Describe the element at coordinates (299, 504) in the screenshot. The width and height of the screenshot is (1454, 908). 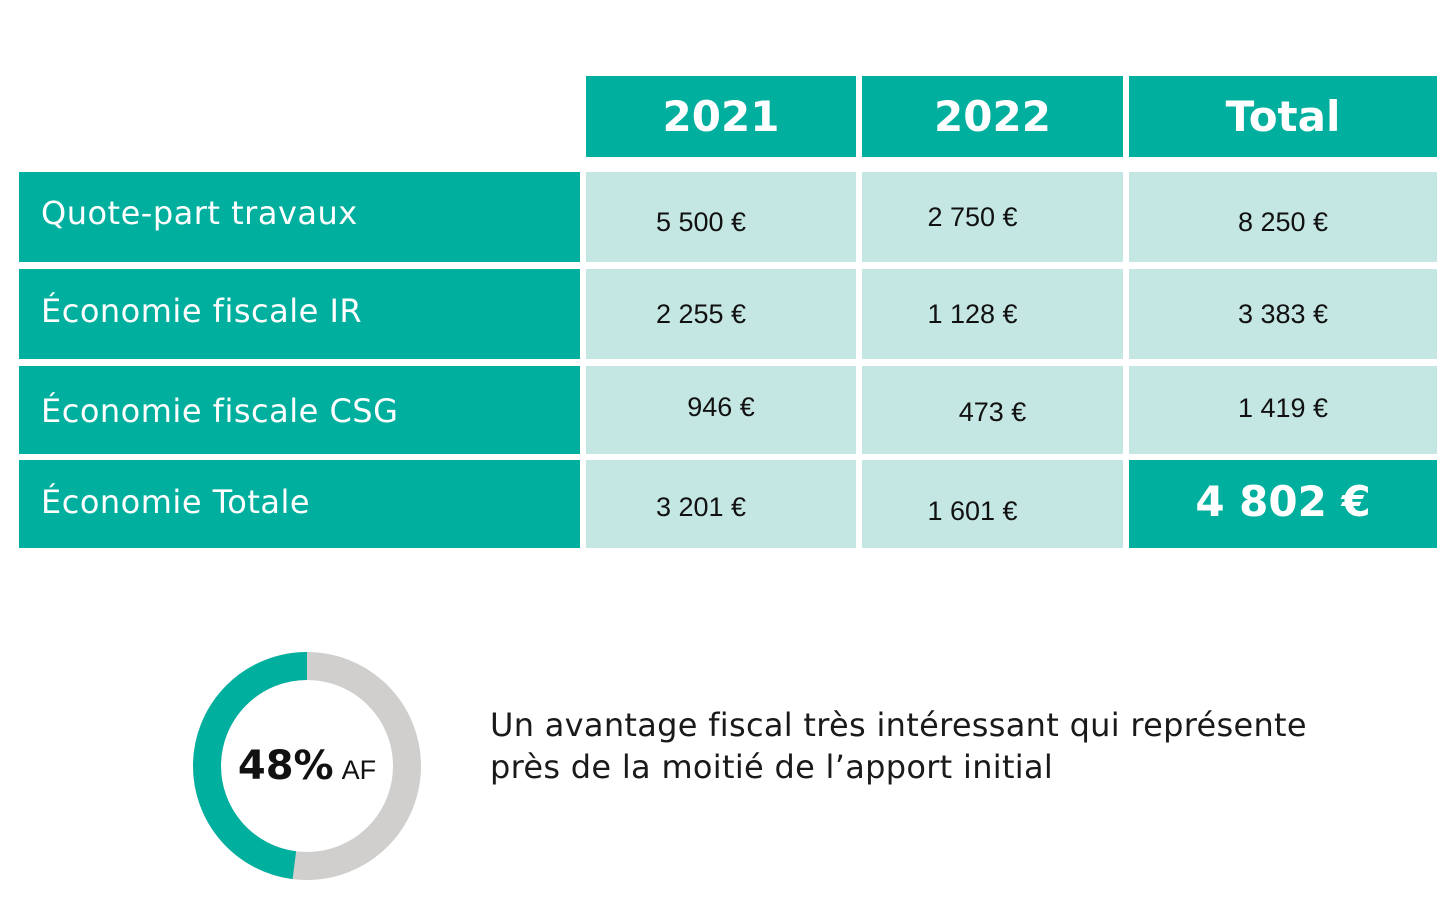
I see `row-label-economie-totale: Économie Totale` at that location.